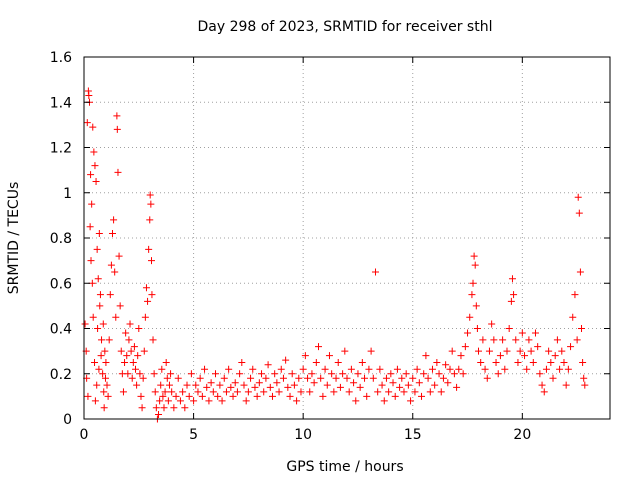 The image size is (640, 480). Describe the element at coordinates (193, 435) in the screenshot. I see `x-tick-label: 5` at that location.